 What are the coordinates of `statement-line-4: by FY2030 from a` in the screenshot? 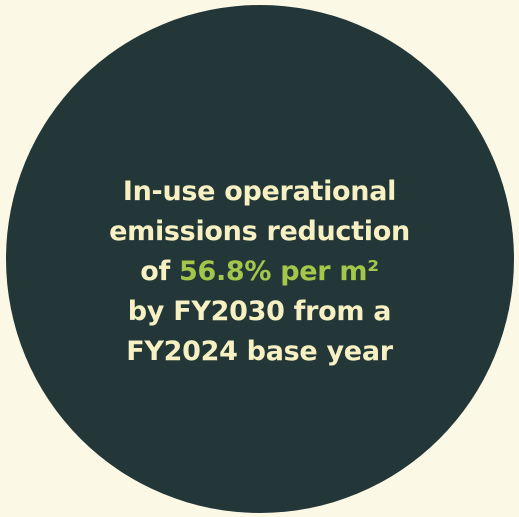 It's located at (259, 311).